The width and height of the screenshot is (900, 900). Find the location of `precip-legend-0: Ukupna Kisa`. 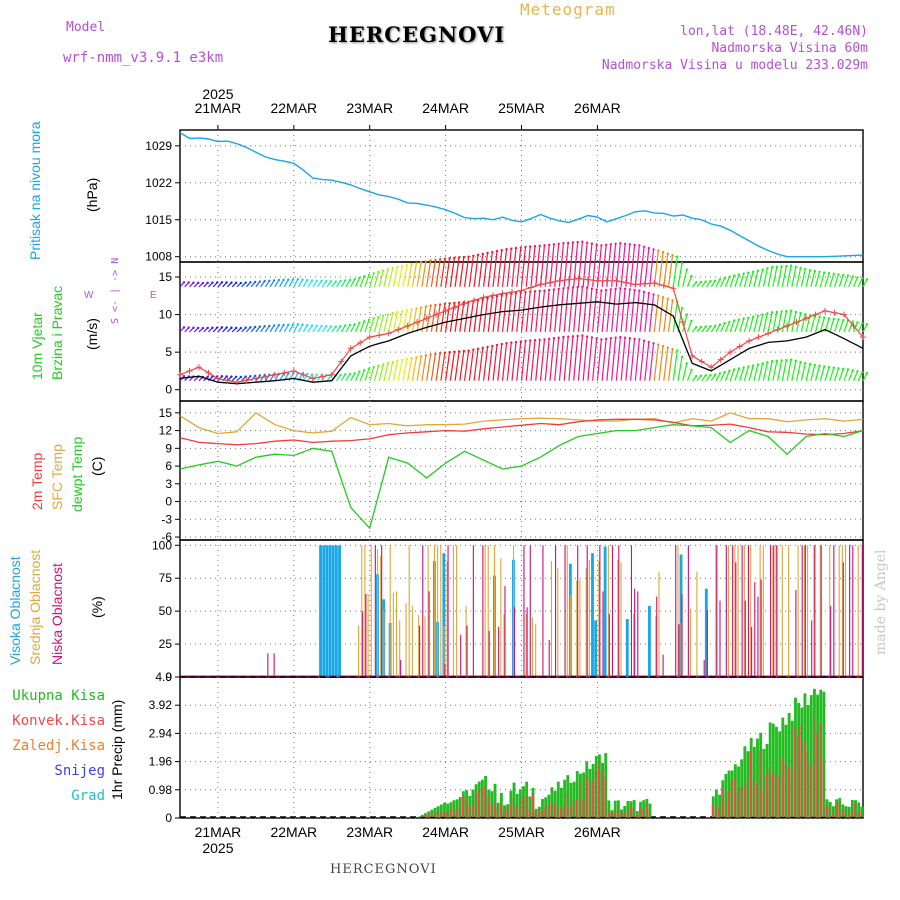

precip-legend-0: Ukupna Kisa is located at coordinates (58, 696).